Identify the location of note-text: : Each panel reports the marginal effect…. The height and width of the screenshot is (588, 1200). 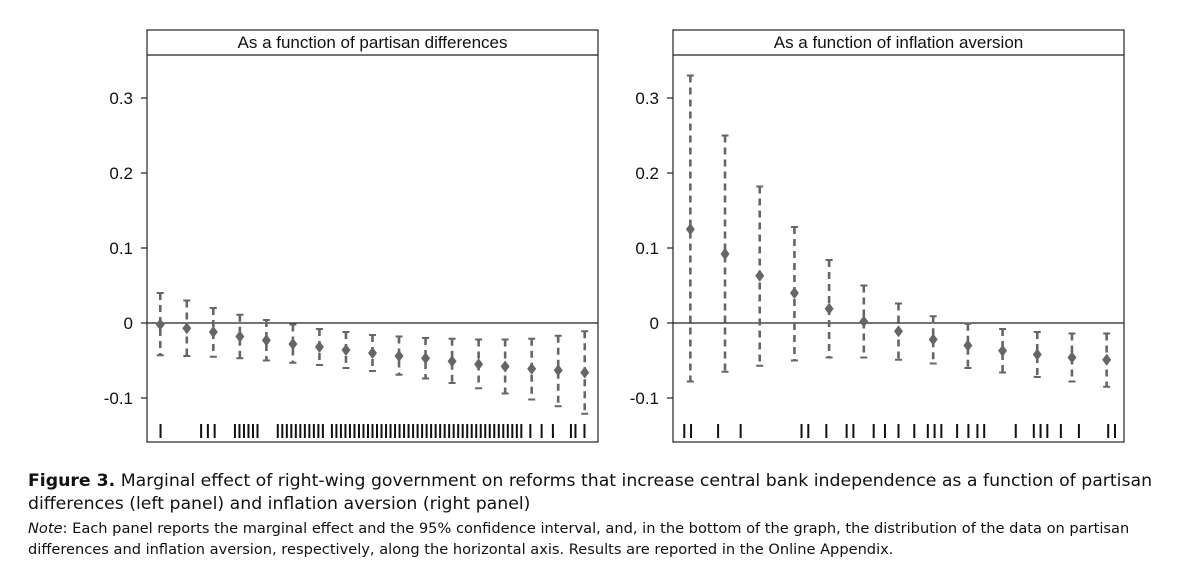
(579, 539).